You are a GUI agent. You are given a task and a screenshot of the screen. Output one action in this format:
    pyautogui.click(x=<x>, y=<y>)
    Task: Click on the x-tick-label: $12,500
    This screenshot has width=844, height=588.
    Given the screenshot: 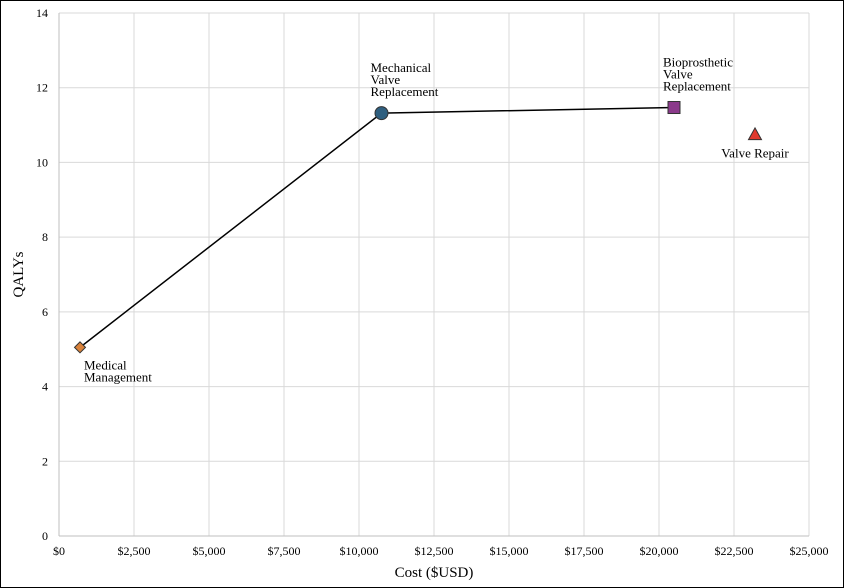 What is the action you would take?
    pyautogui.click(x=434, y=551)
    